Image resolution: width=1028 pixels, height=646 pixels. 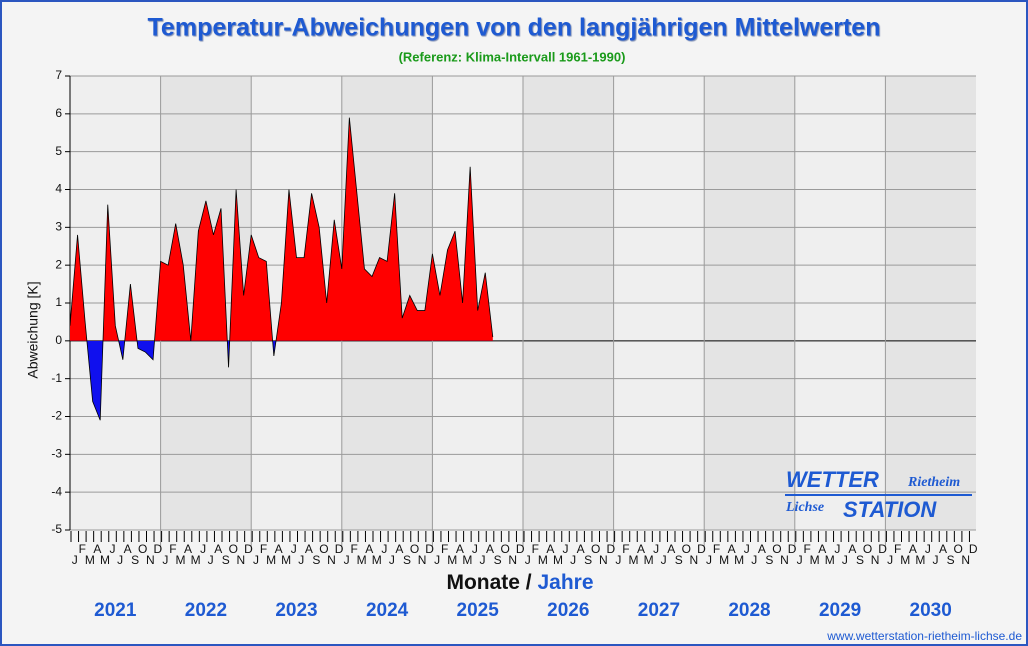 What do you see at coordinates (56, 416) in the screenshot?
I see `y-tick-label: -2` at bounding box center [56, 416].